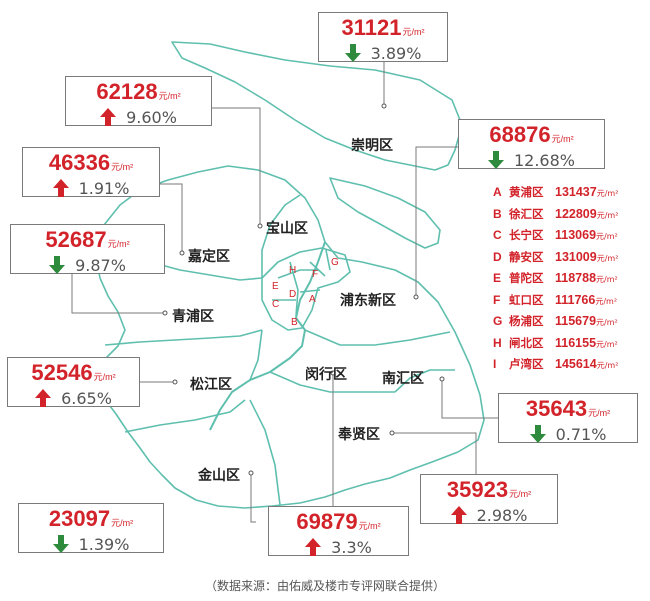 This screenshot has width=650, height=601. What do you see at coordinates (293, 270) in the screenshot?
I see `urban-map-letter-h: H` at bounding box center [293, 270].